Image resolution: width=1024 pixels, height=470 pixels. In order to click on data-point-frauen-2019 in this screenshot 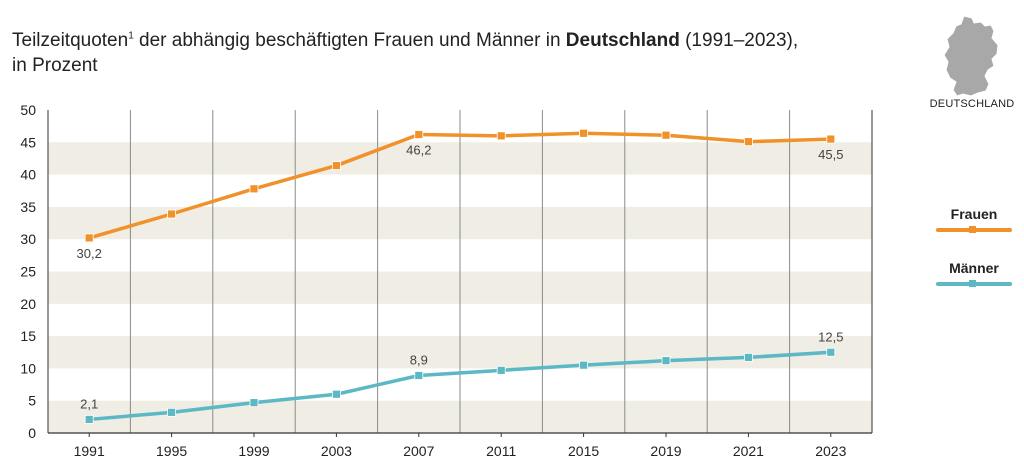, I will do `click(666, 135)`.